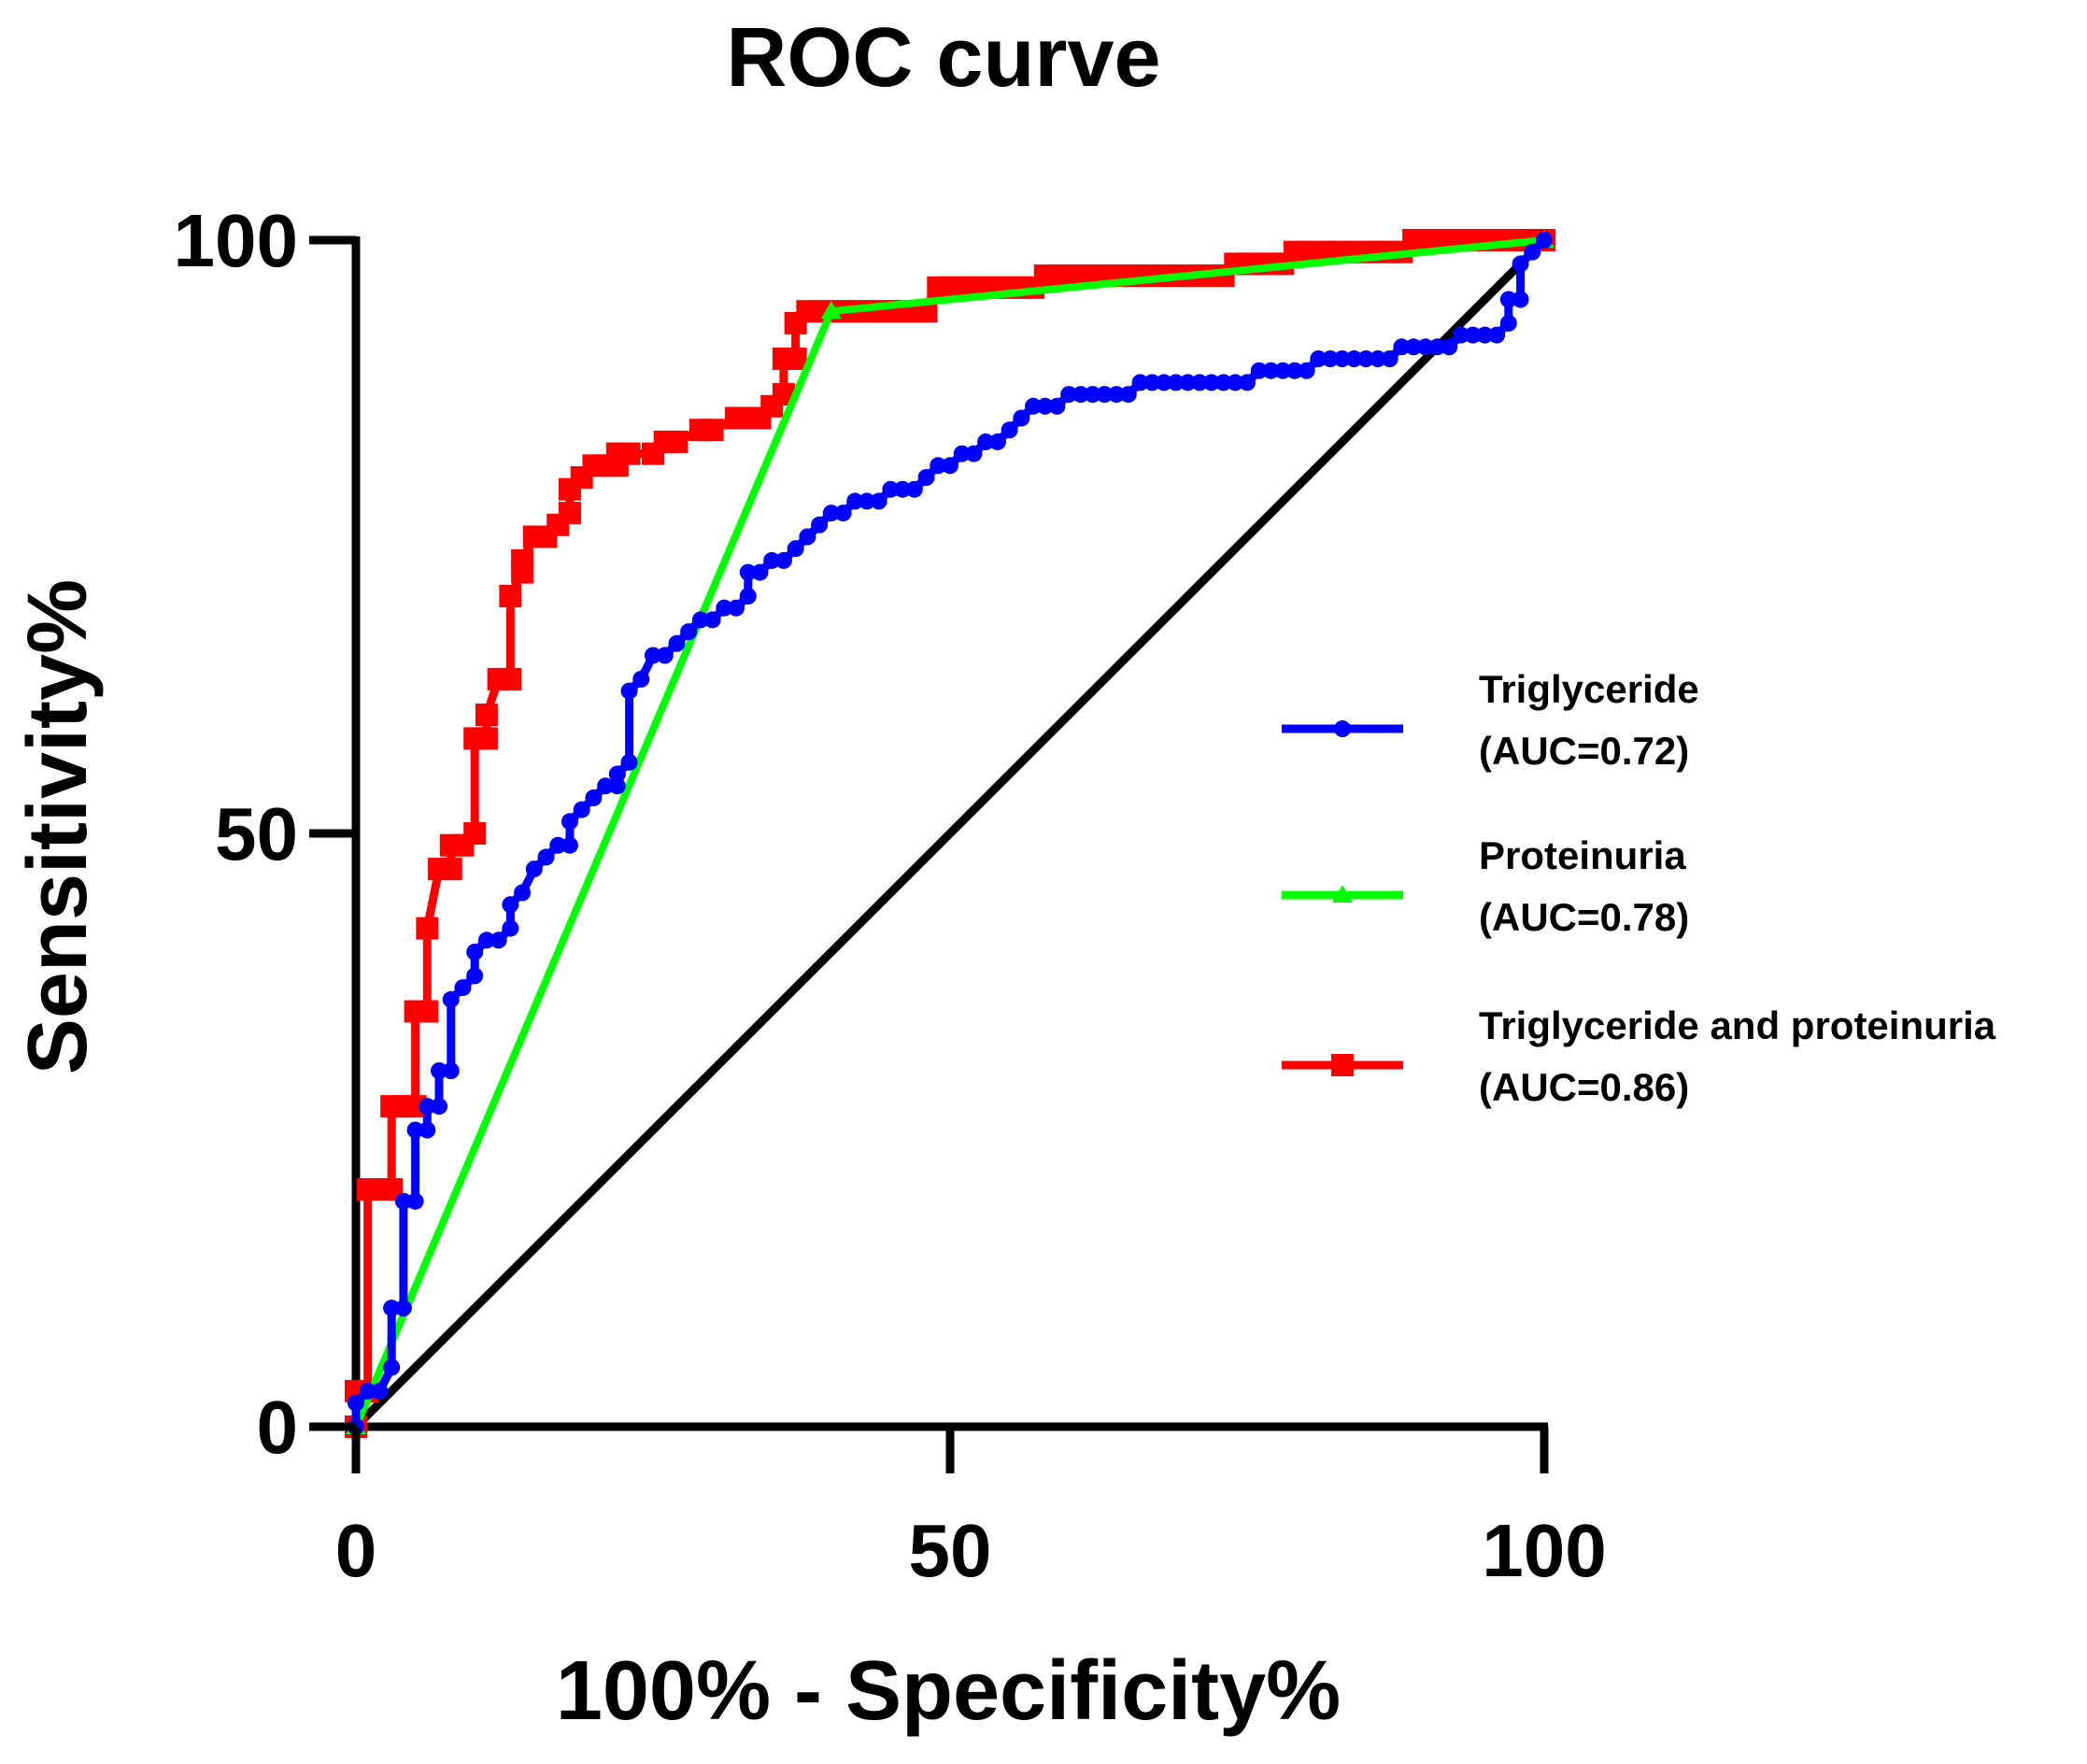 This screenshot has width=2087, height=1764. I want to click on legend-label-combined: Triglyceride and proteinuria, so click(1737, 1025).